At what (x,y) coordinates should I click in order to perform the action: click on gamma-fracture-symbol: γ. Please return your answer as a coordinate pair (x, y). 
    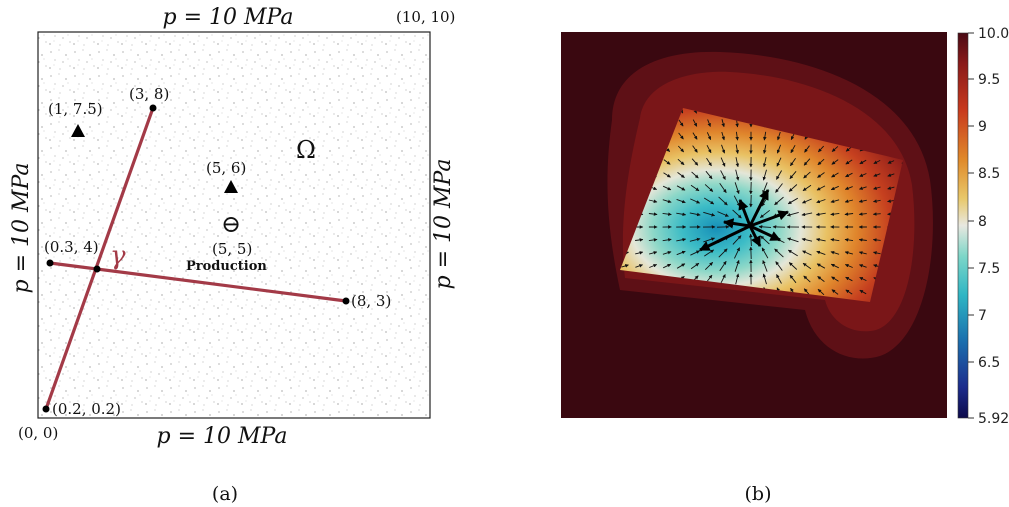
    Looking at the image, I should click on (118, 256).